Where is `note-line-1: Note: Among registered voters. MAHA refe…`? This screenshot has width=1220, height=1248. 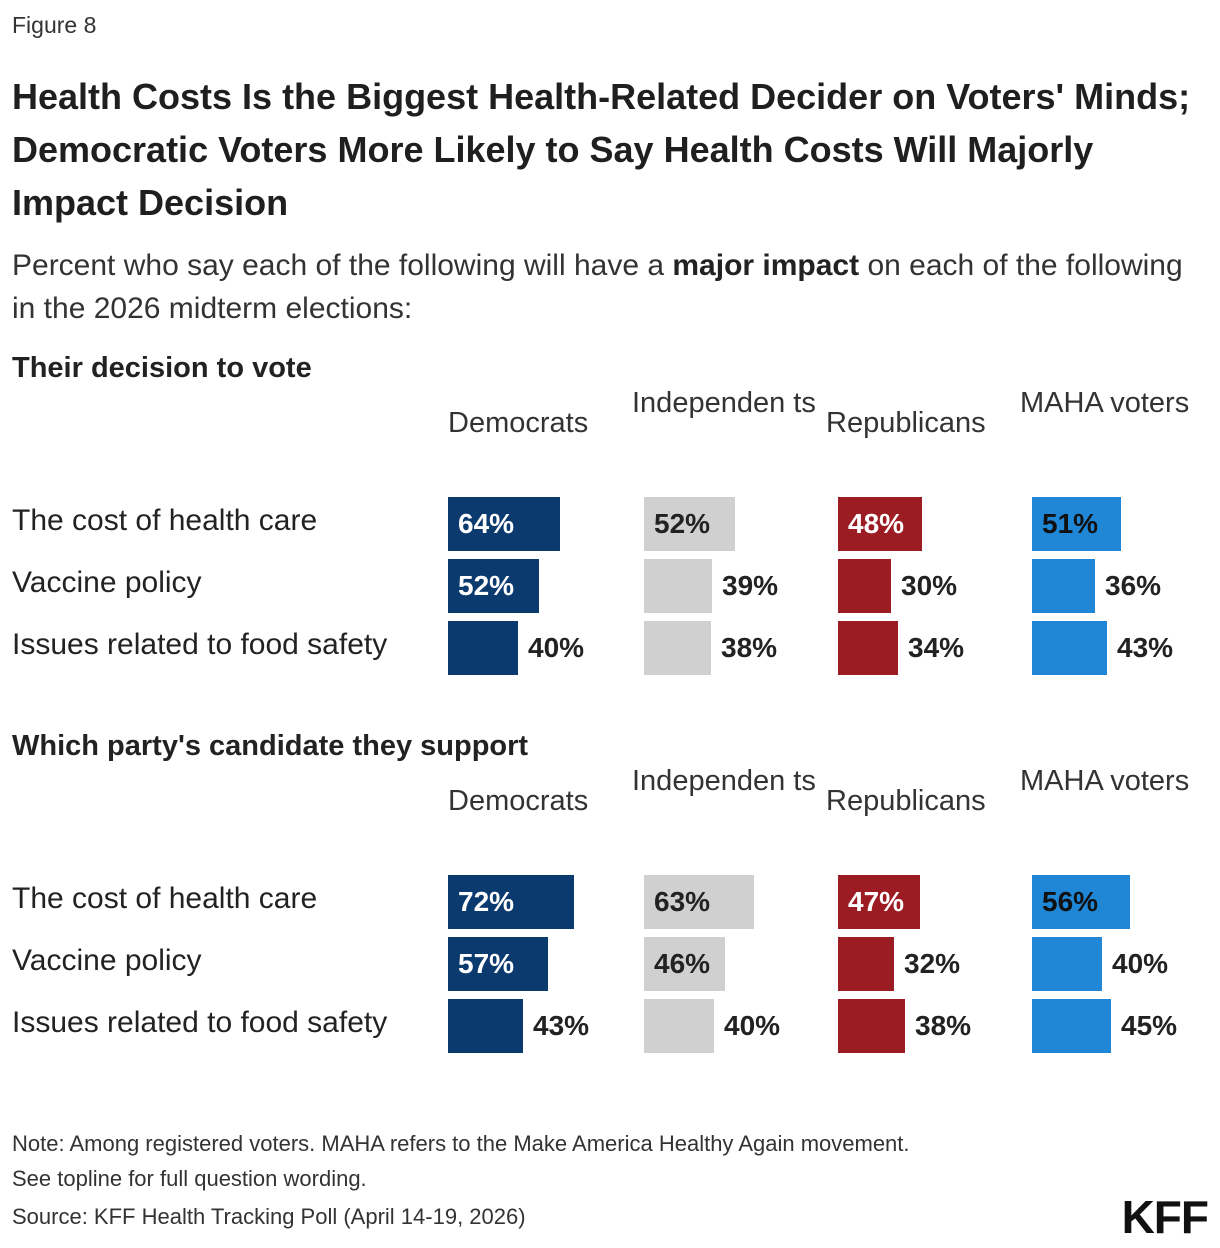 note-line-1: Note: Among registered voters. MAHA refe… is located at coordinates (461, 1143).